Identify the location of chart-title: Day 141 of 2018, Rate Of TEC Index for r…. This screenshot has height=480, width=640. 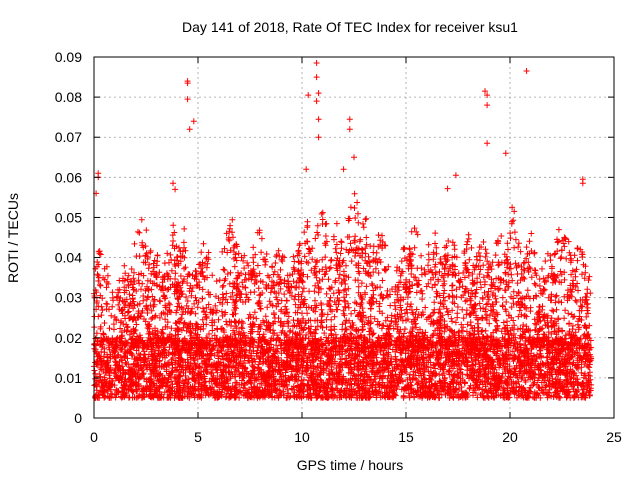
(350, 27).